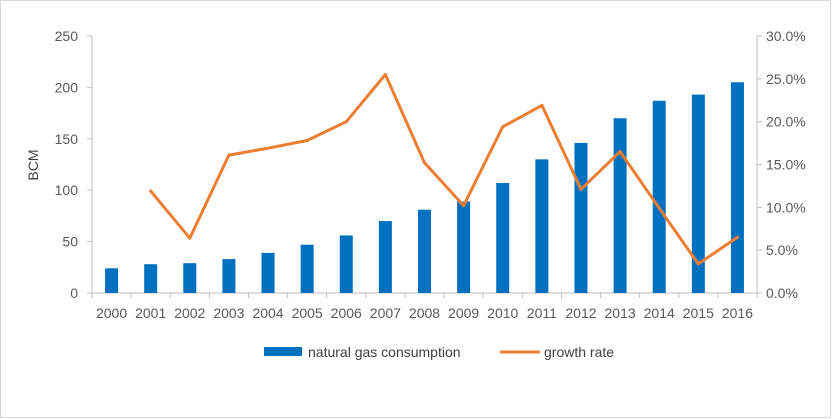 This screenshot has height=419, width=832. I want to click on x-tick-label: 2004, so click(267, 313).